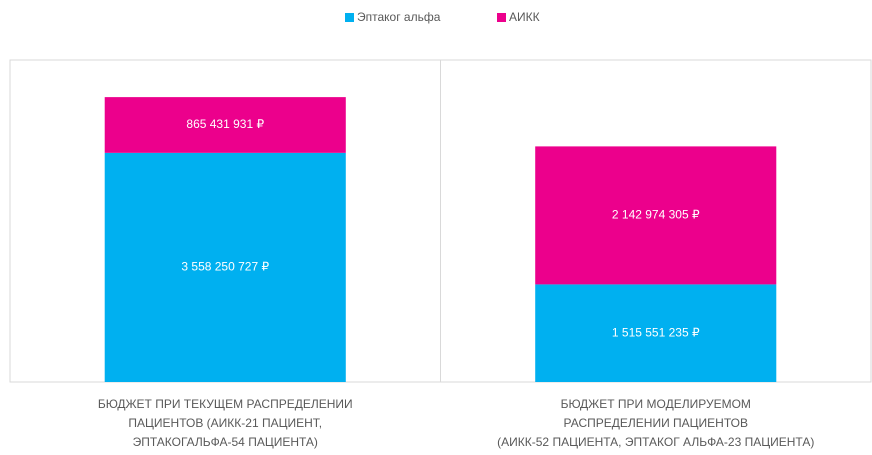  I want to click on data-label: 3 558 250 727 ₽, so click(225, 267).